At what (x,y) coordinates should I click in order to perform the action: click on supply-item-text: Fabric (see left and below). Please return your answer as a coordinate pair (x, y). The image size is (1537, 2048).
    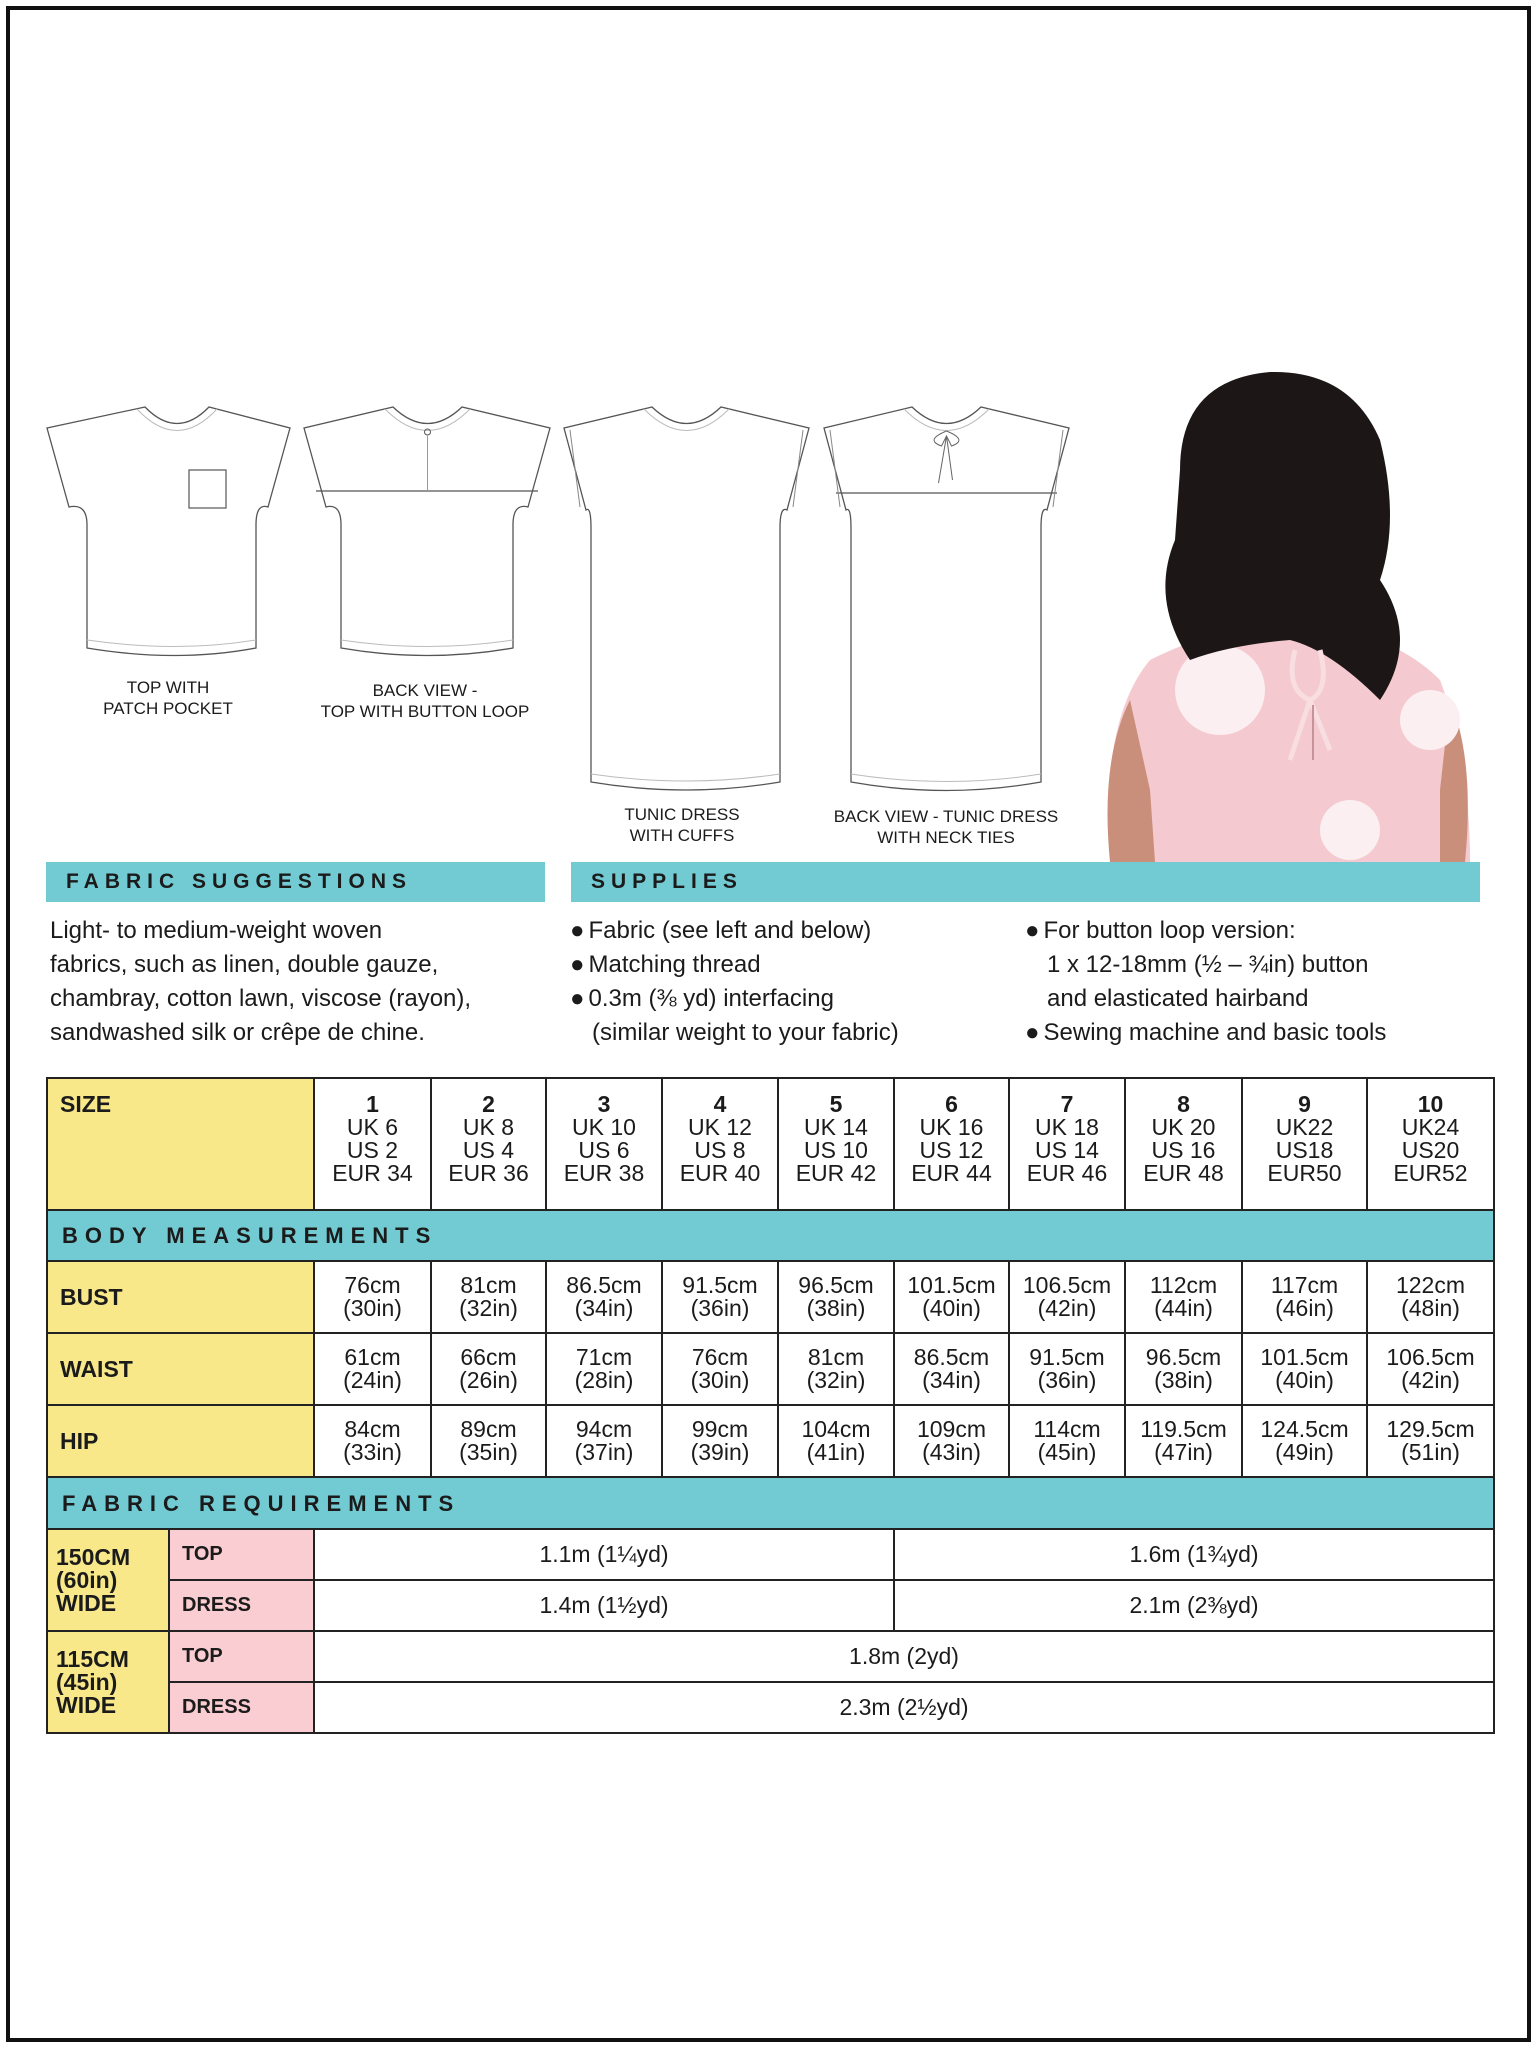
    Looking at the image, I should click on (730, 930).